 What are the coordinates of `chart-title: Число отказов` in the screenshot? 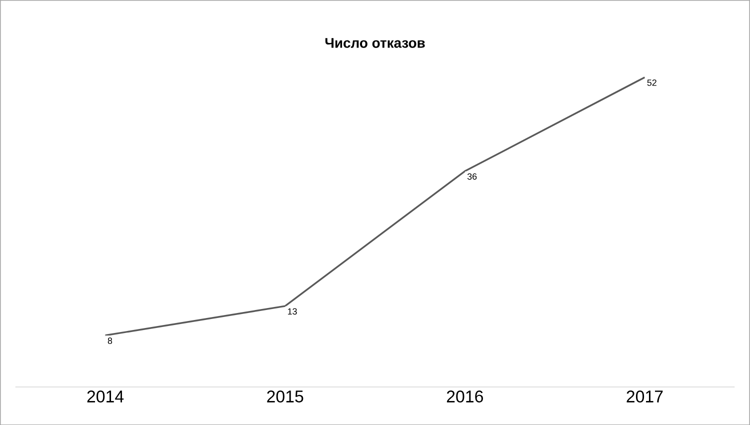 It's located at (375, 43).